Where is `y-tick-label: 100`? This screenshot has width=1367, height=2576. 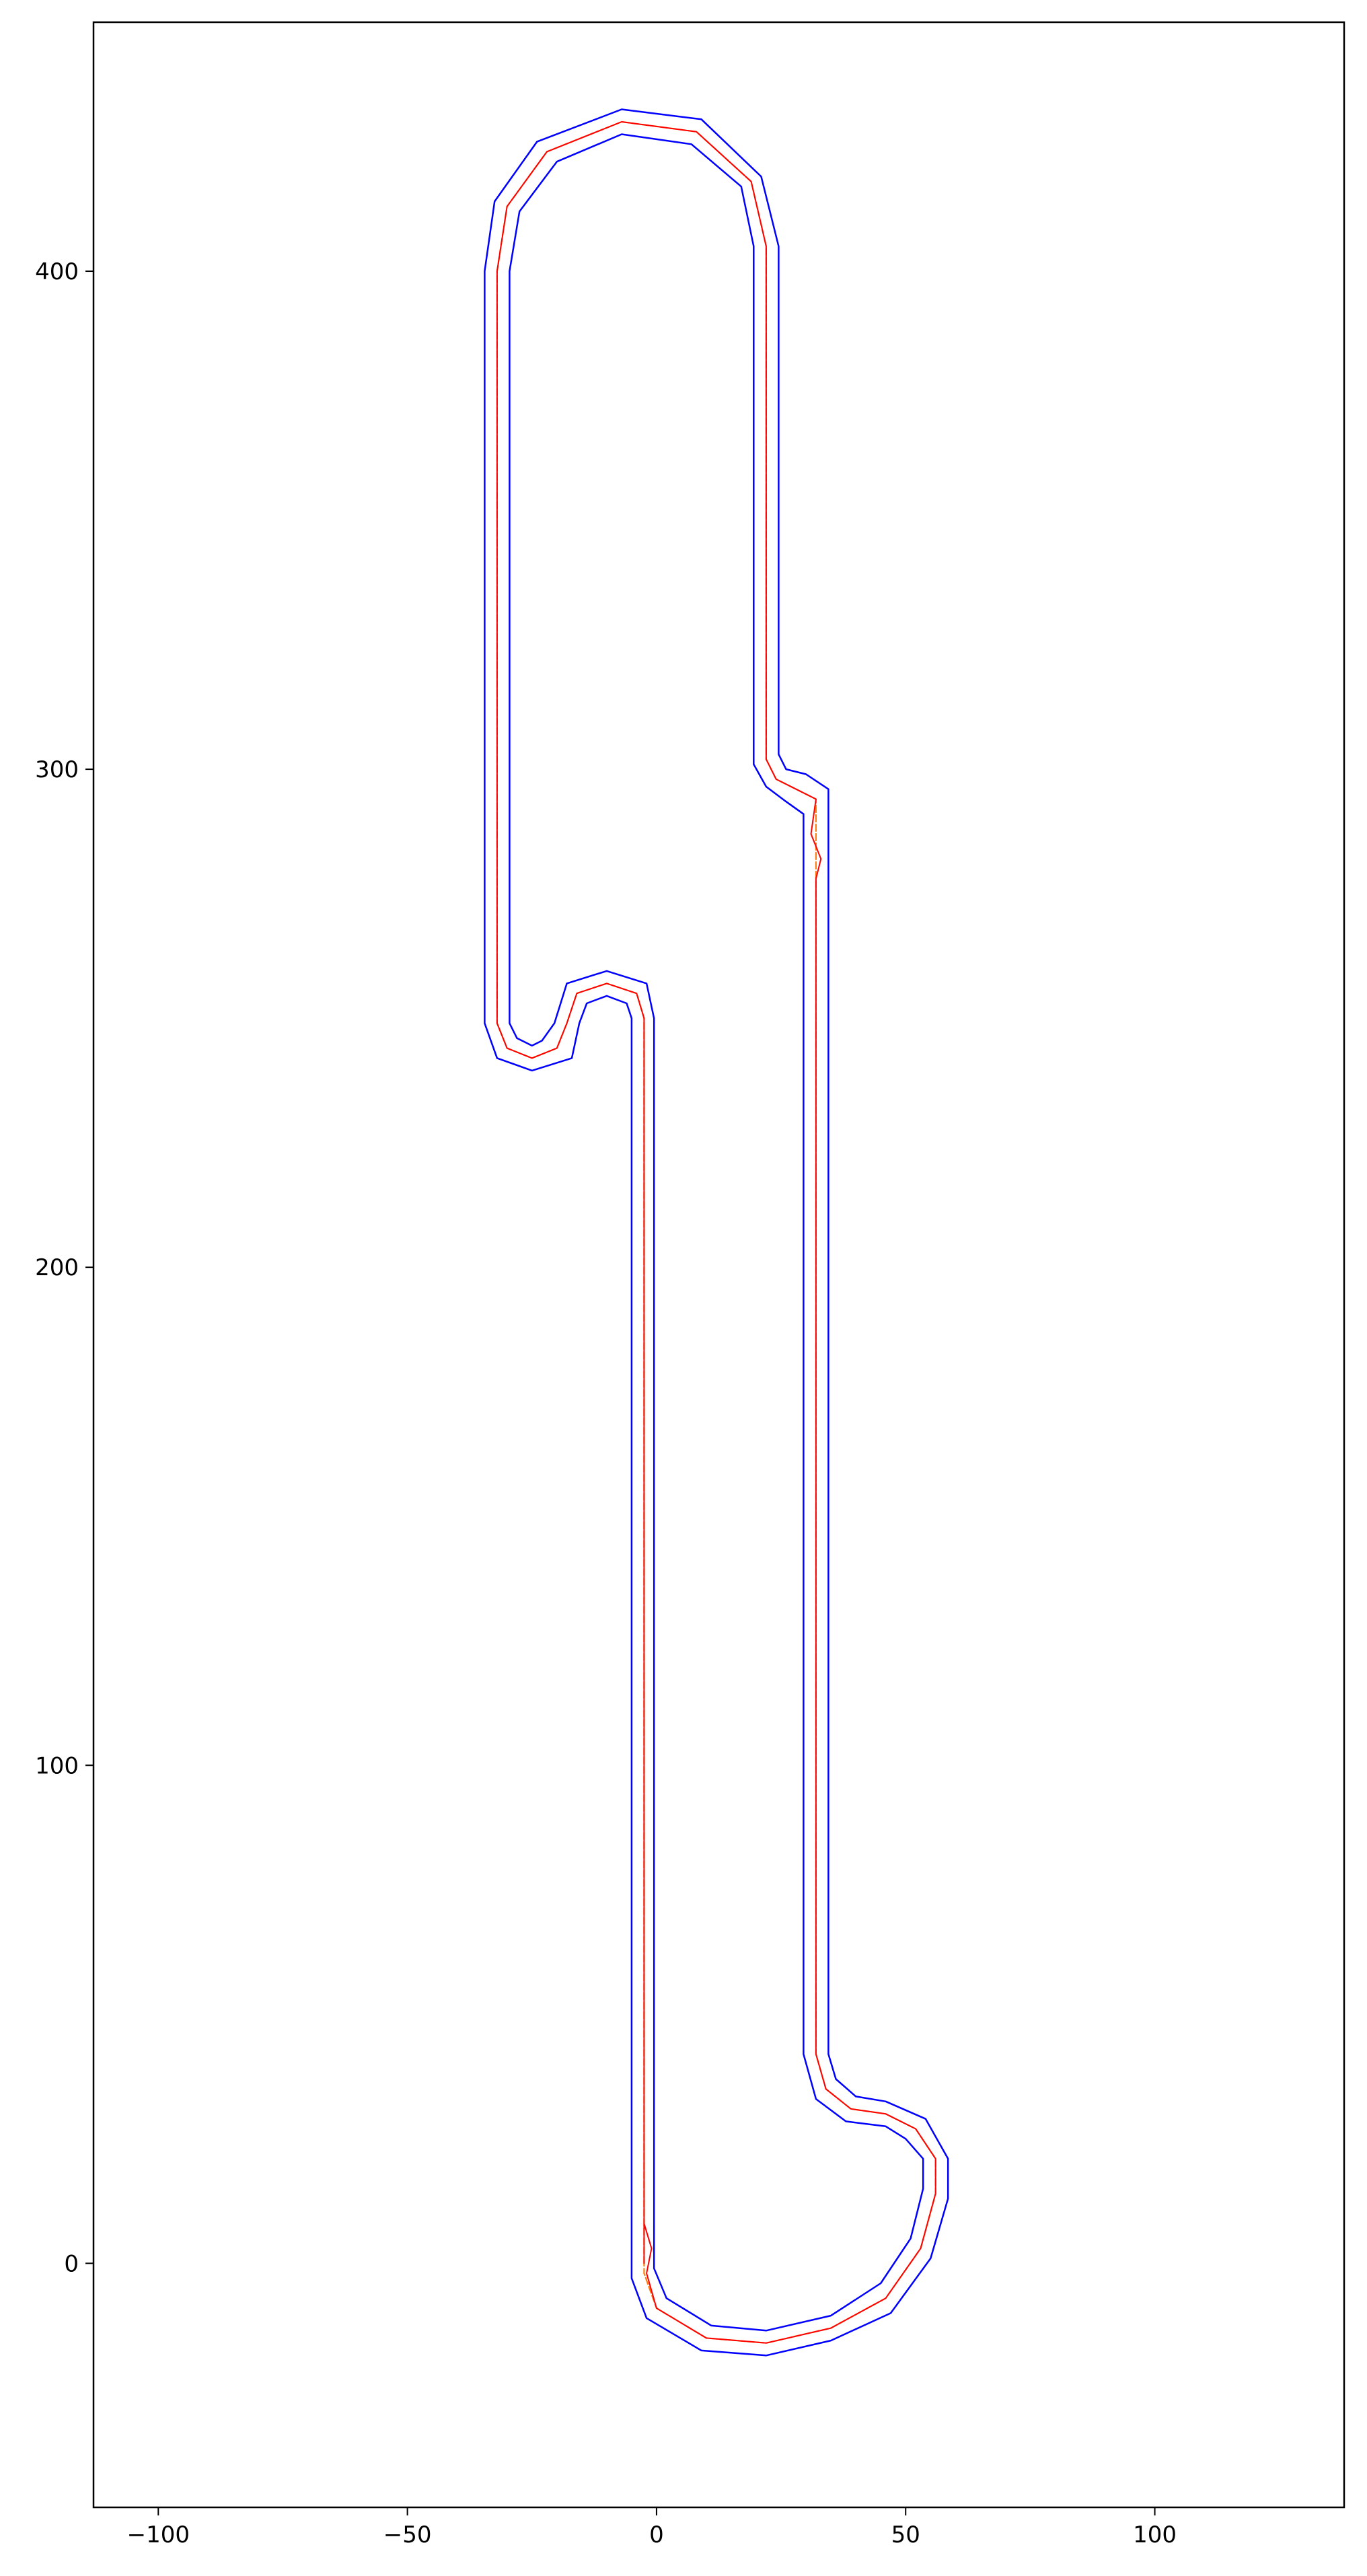
y-tick-label: 100 is located at coordinates (57, 1765).